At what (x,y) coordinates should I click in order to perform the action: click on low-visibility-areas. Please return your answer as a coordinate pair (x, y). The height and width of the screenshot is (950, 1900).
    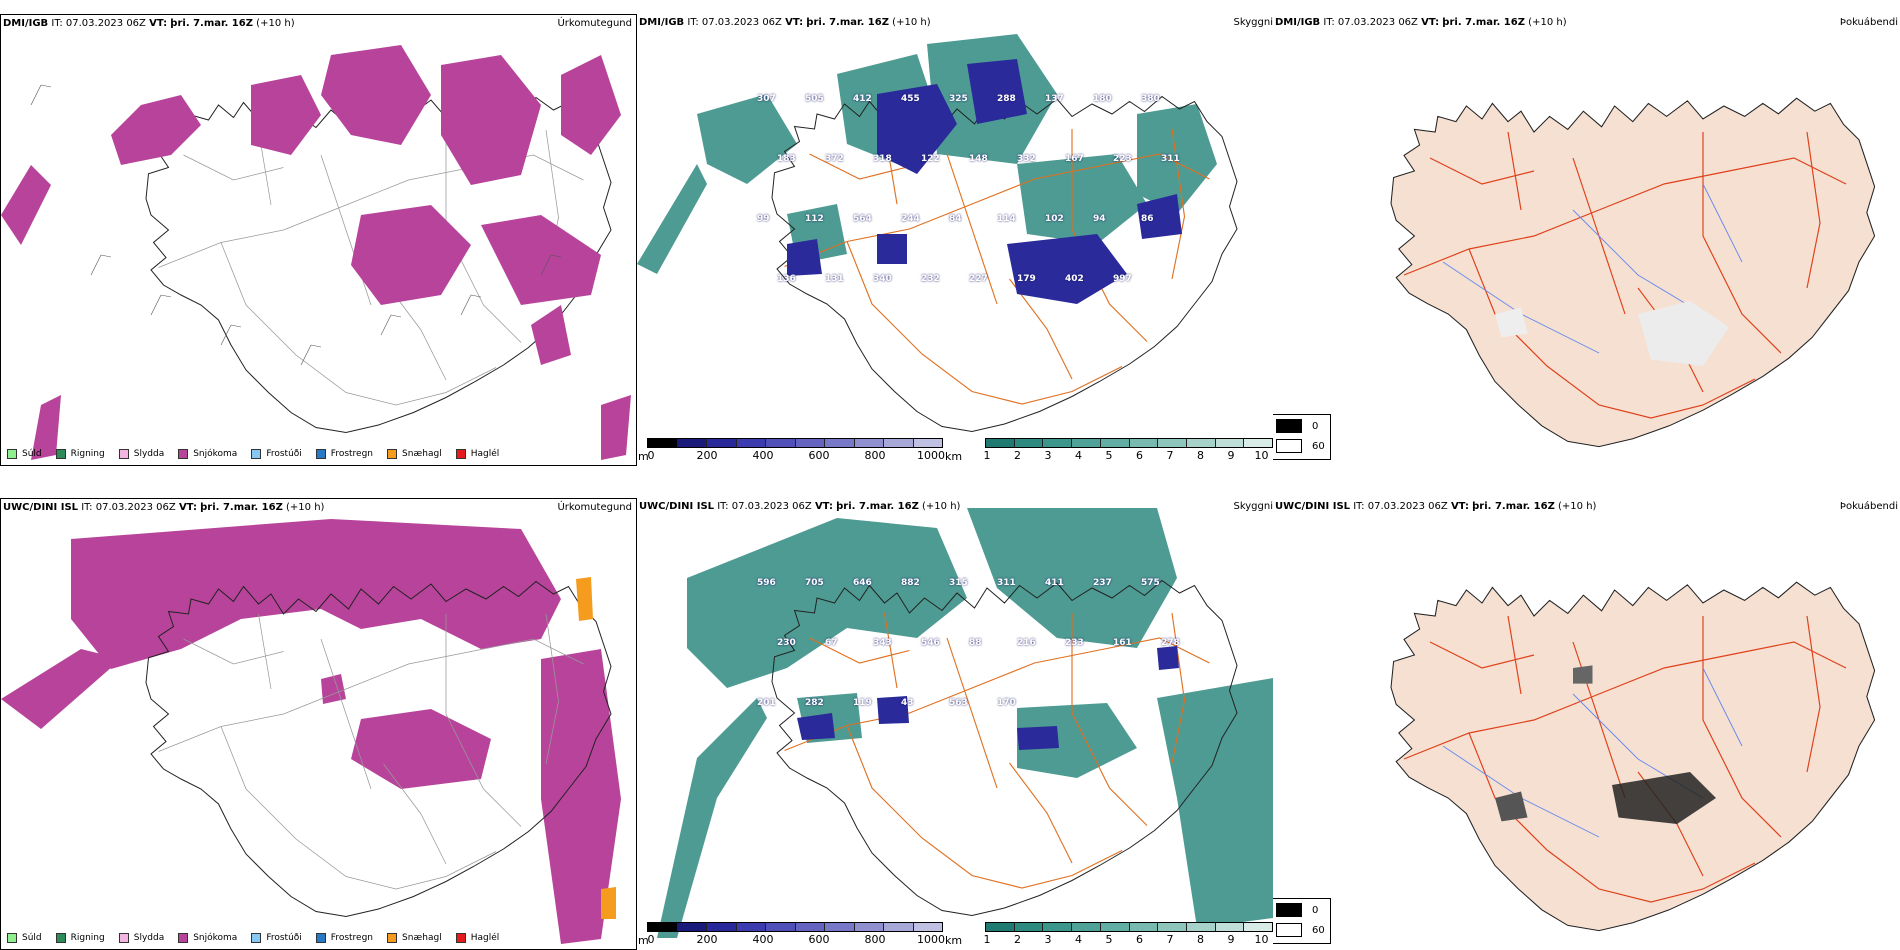
    Looking at the image, I should click on (965, 723).